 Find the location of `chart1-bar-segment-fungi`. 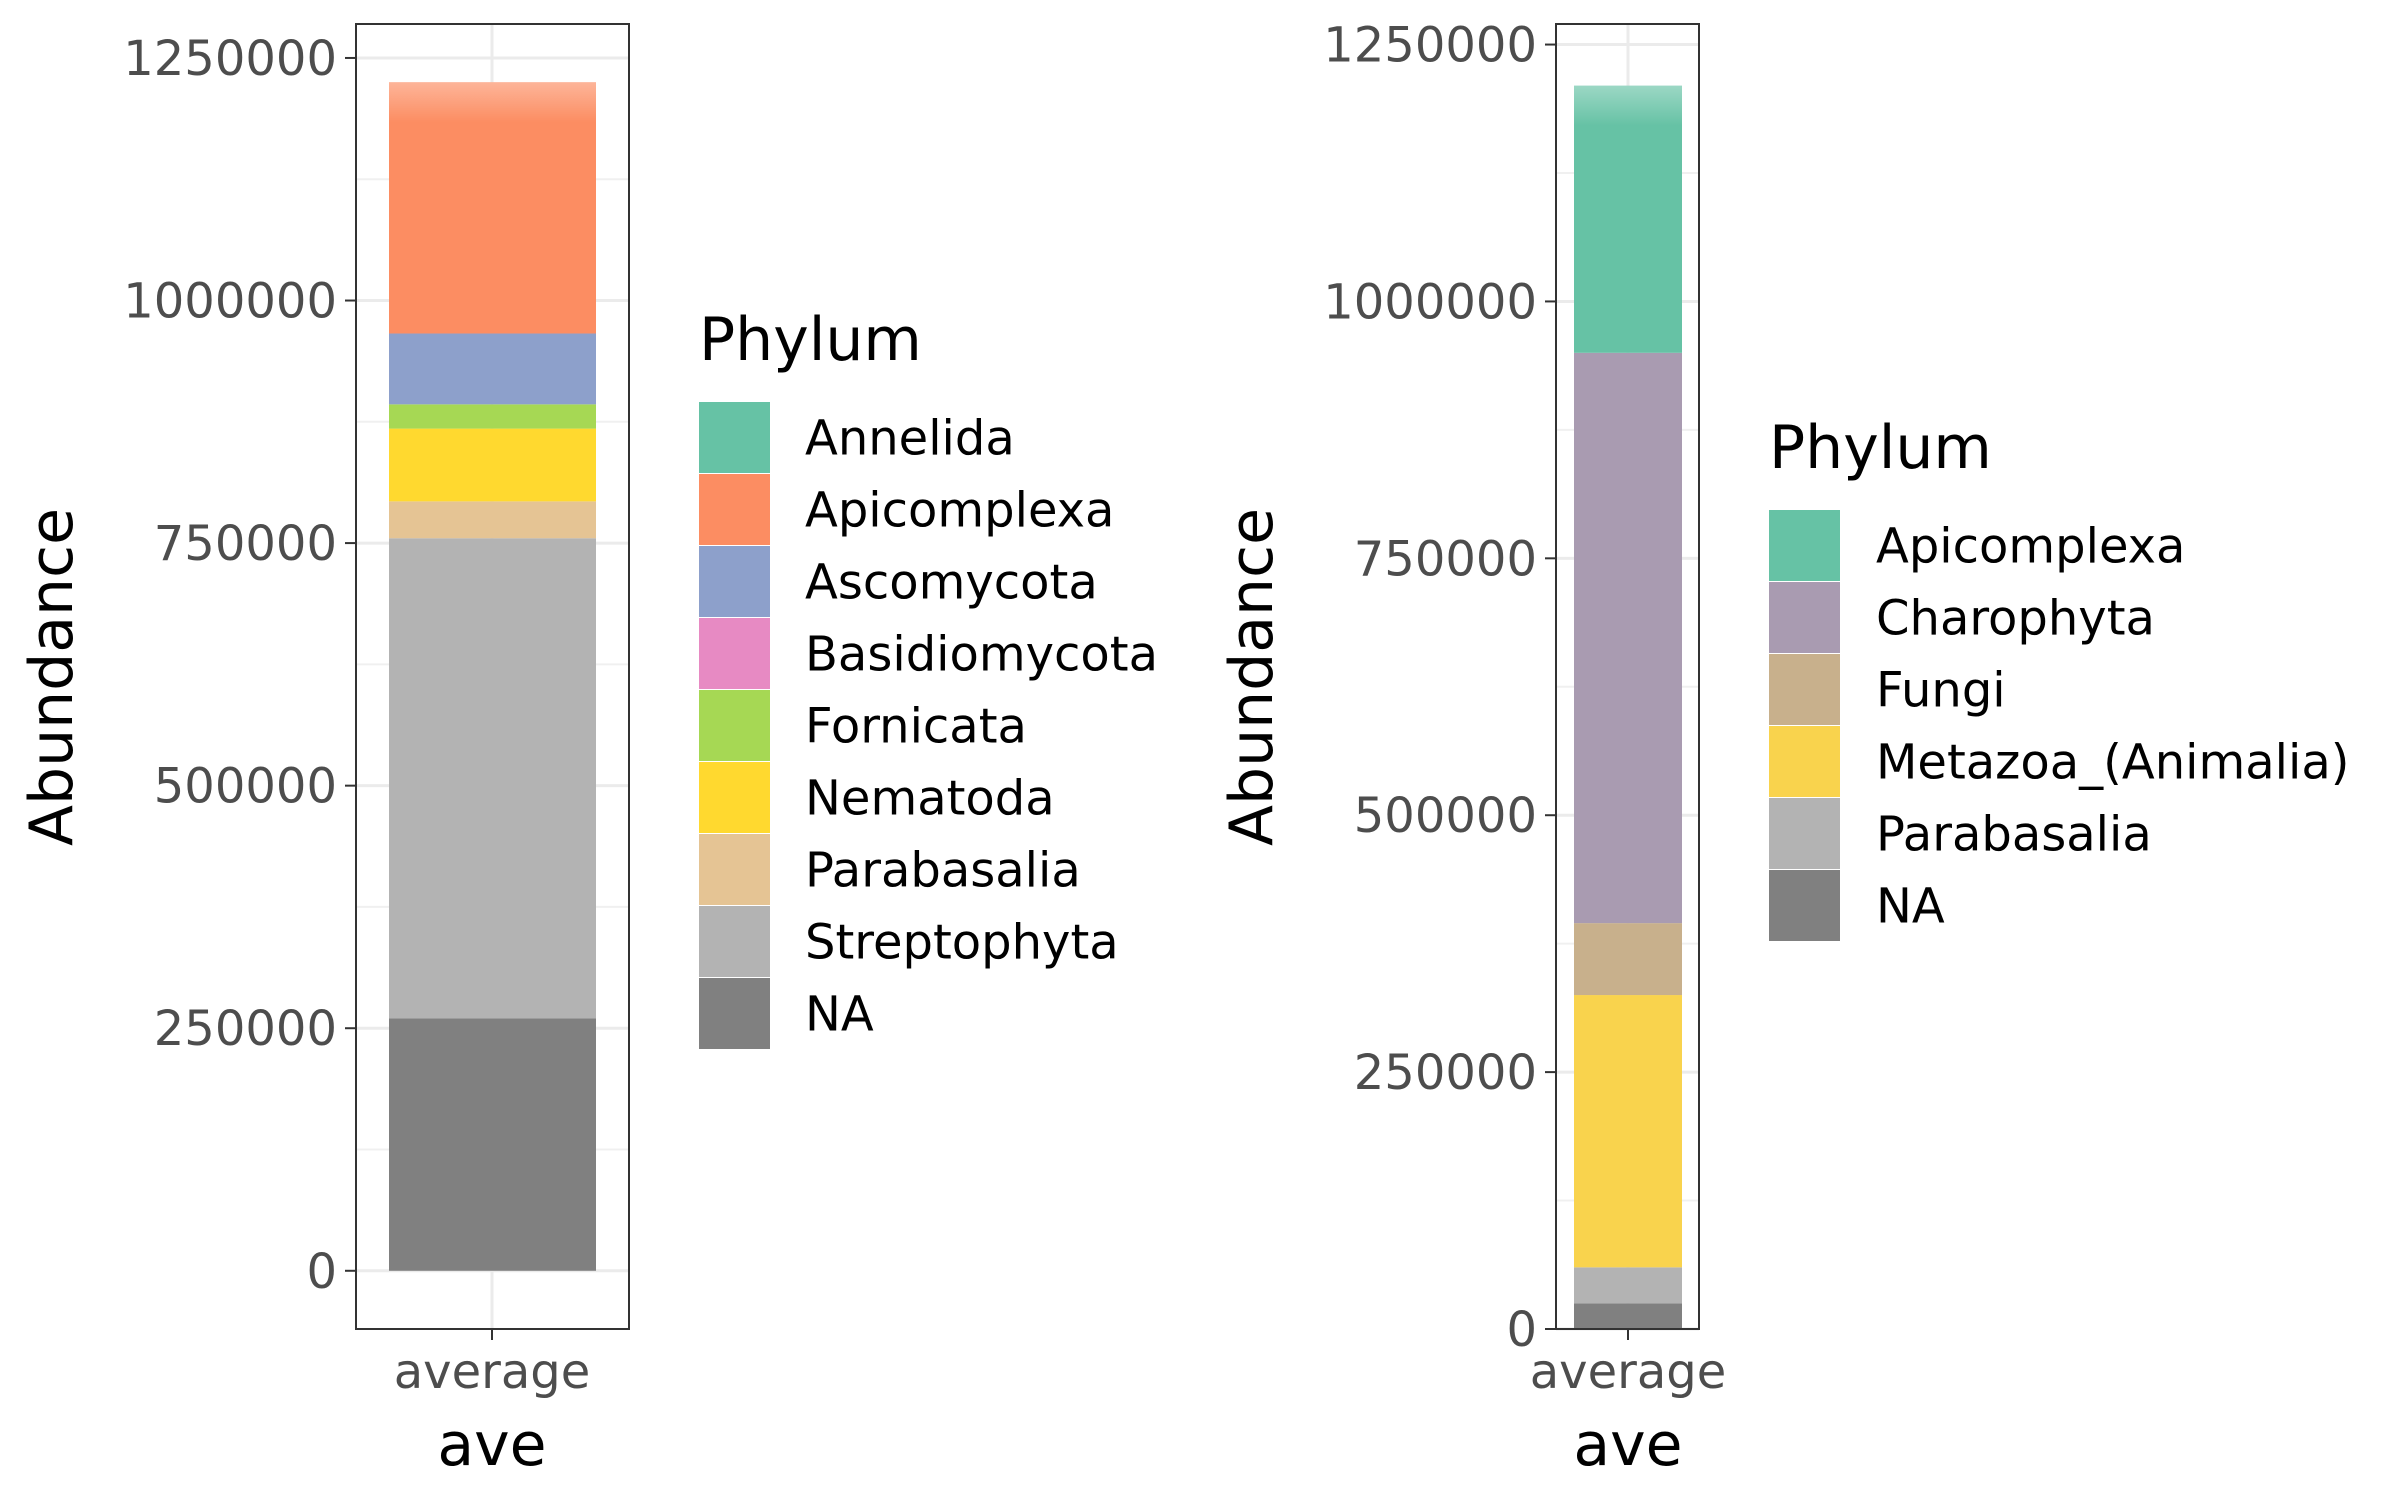

chart1-bar-segment-fungi is located at coordinates (1628, 959).